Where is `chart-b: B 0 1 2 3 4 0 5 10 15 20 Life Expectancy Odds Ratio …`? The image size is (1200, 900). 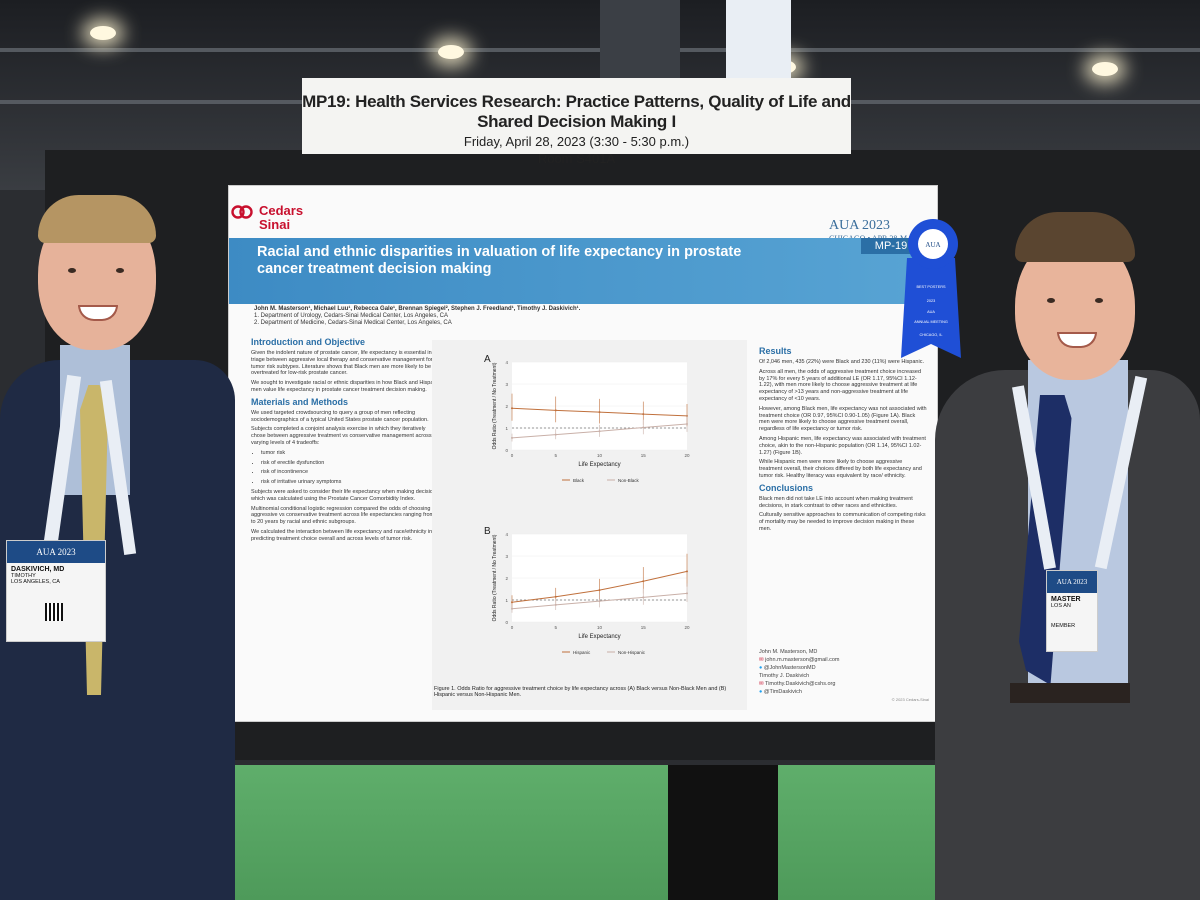
chart-b: B 0 1 2 3 4 0 5 10 15 20 Life Expectancy Odds Ratio … is located at coordinates (589, 597).